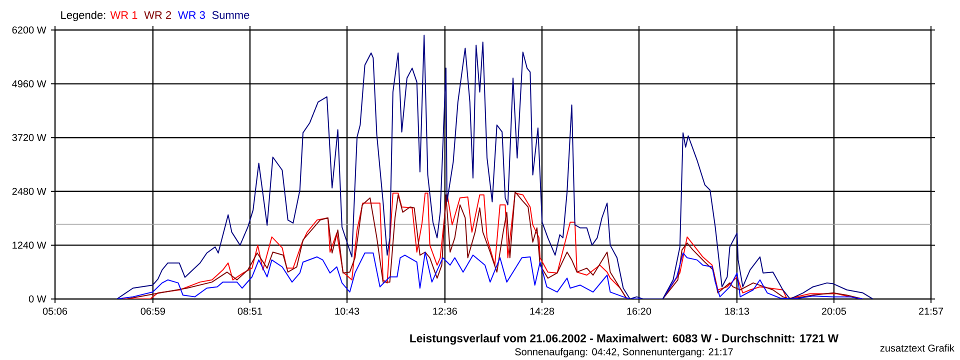 The image size is (960, 360). Describe the element at coordinates (624, 353) in the screenshot. I see `text: Sonnenaufgang: 04:42, Sonnenuntergang: 21:17` at that location.